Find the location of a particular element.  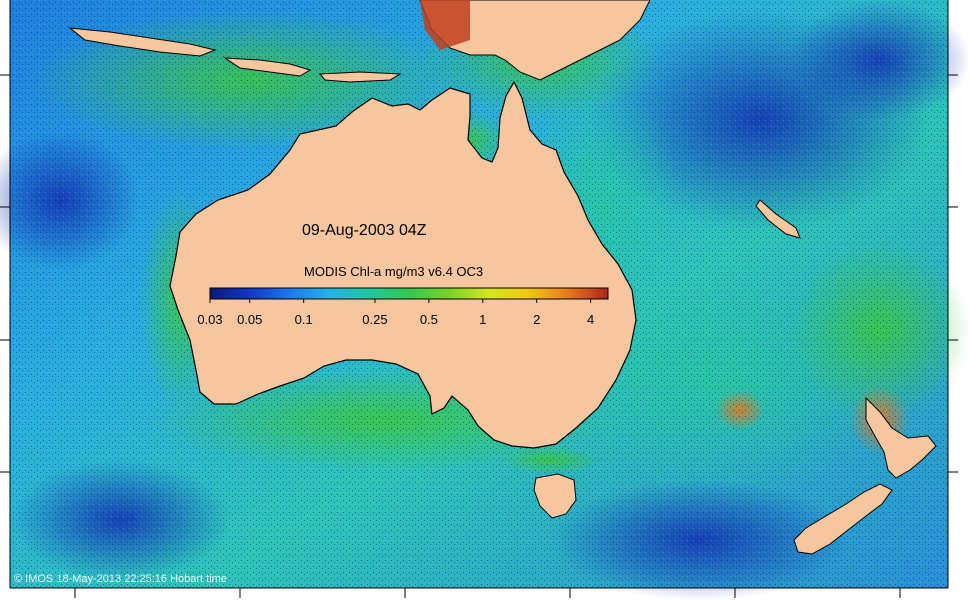

landmass-tasmania is located at coordinates (555, 496).